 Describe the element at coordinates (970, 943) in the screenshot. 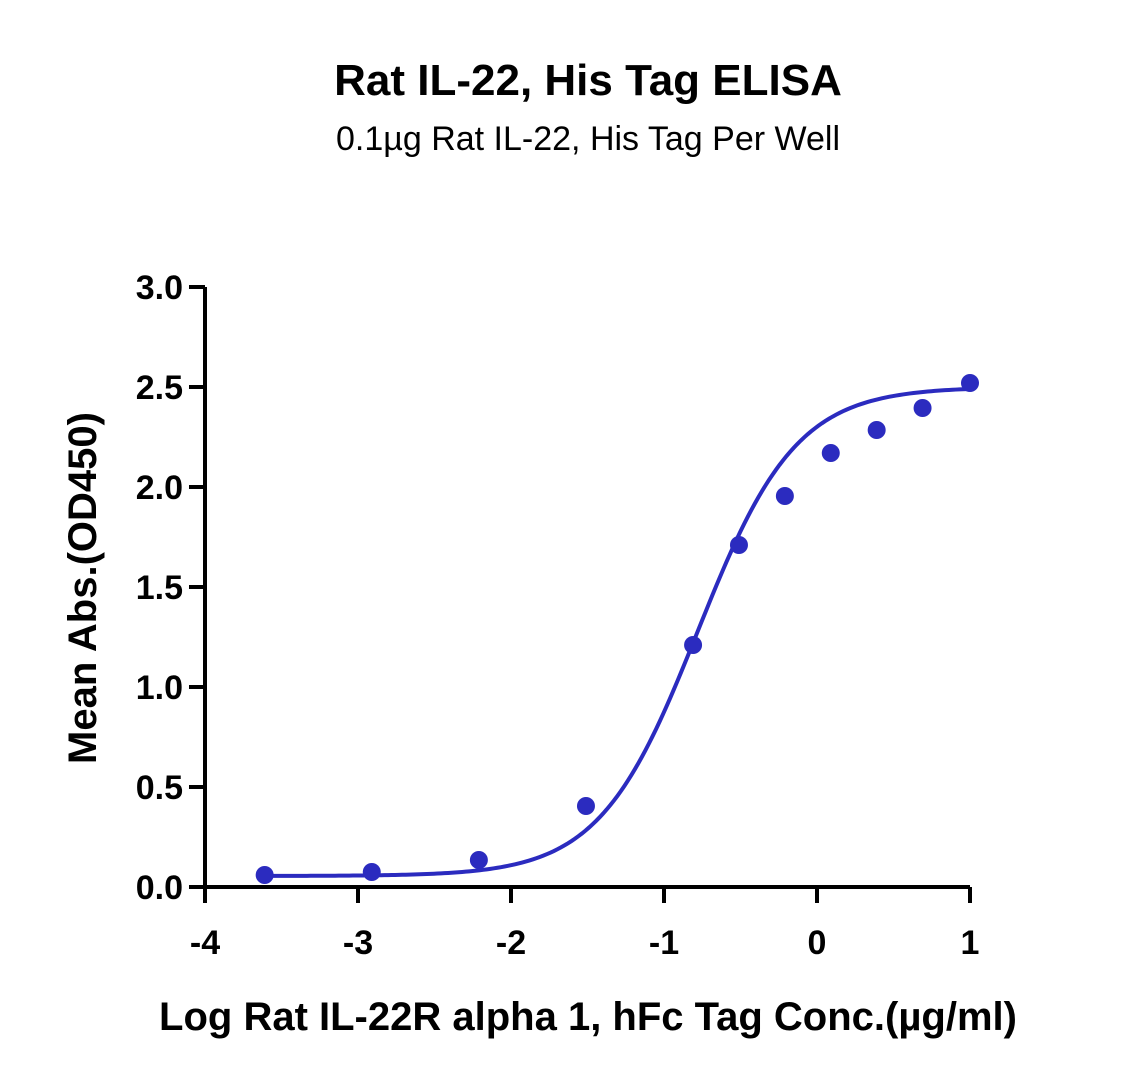

I see `x-tick-label: 1` at that location.